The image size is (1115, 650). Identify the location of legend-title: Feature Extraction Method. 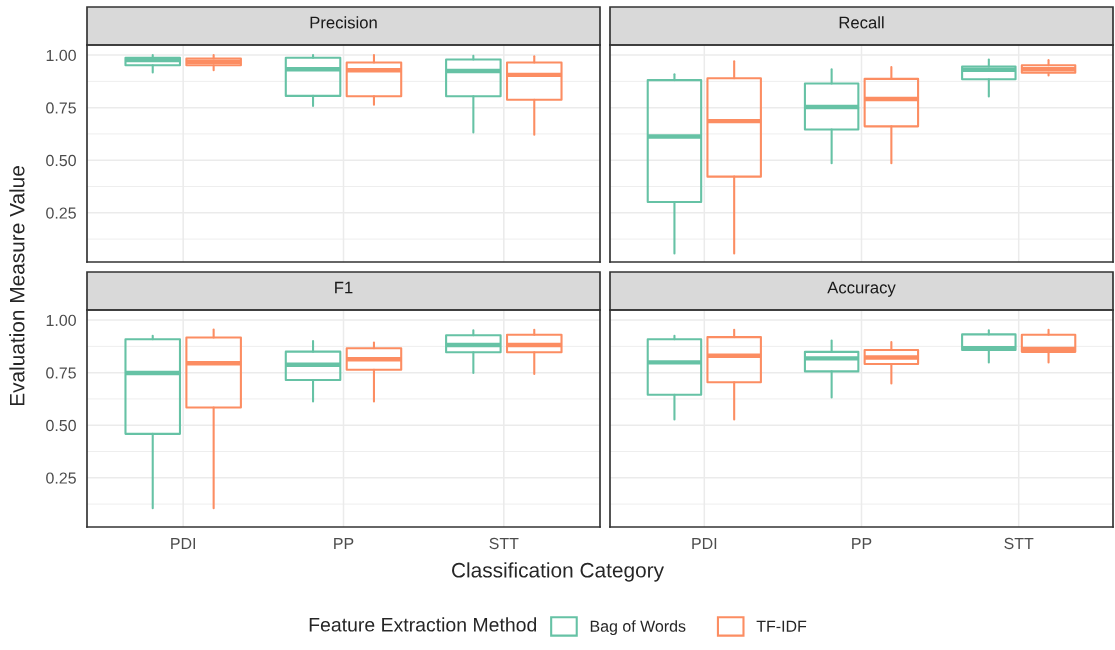
(423, 624).